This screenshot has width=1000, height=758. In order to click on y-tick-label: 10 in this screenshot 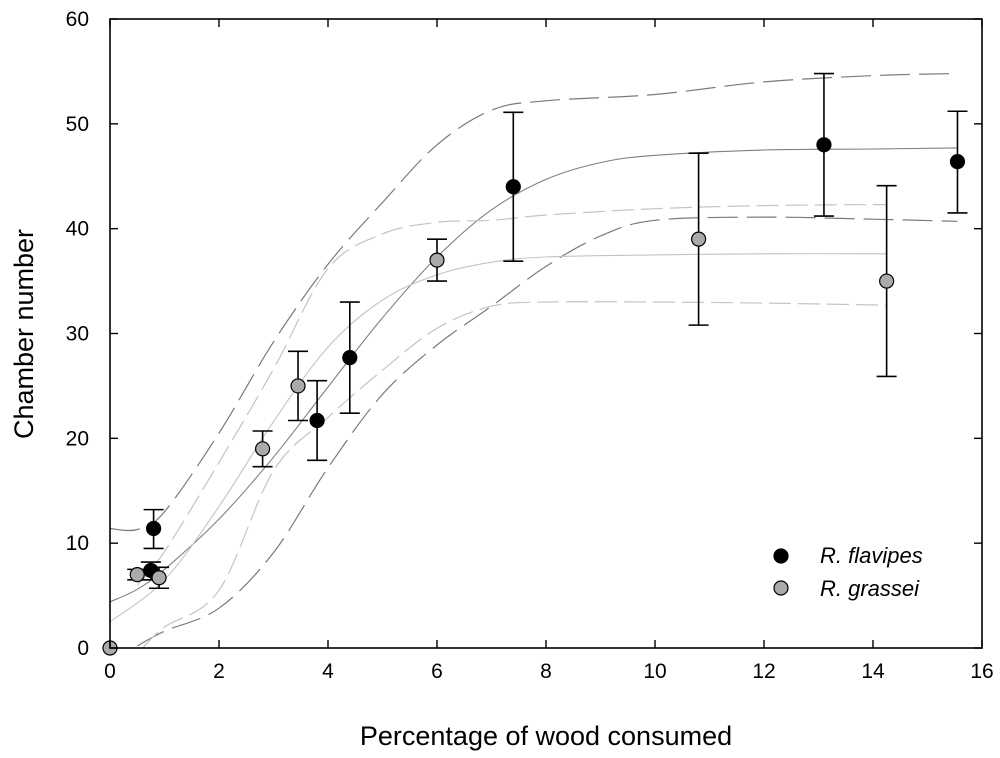, I will do `click(77, 543)`.